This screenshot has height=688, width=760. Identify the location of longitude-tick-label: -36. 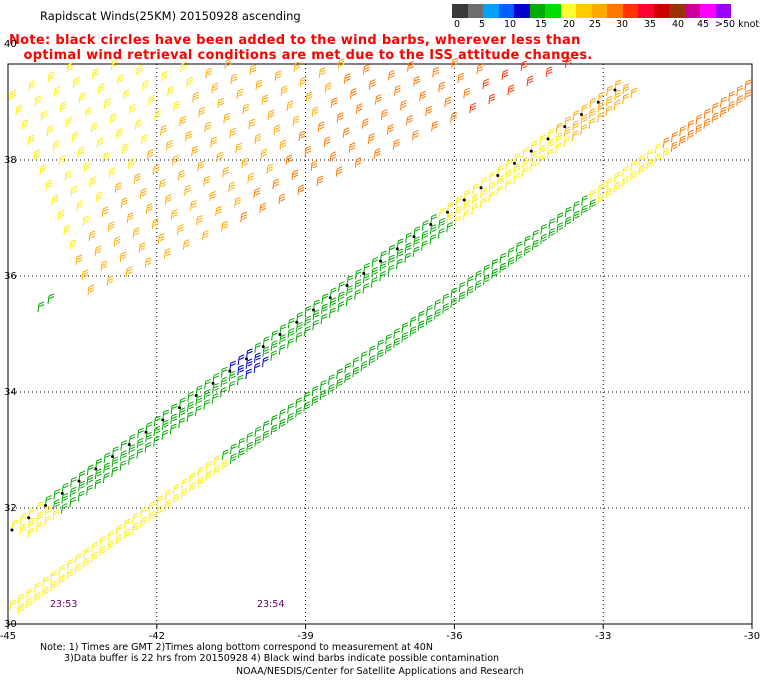
(454, 636).